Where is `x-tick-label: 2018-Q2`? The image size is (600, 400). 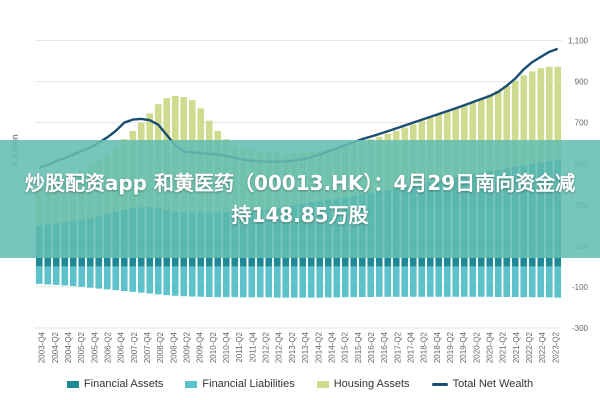
x-tick-label: 2018-Q2 is located at coordinates (424, 347).